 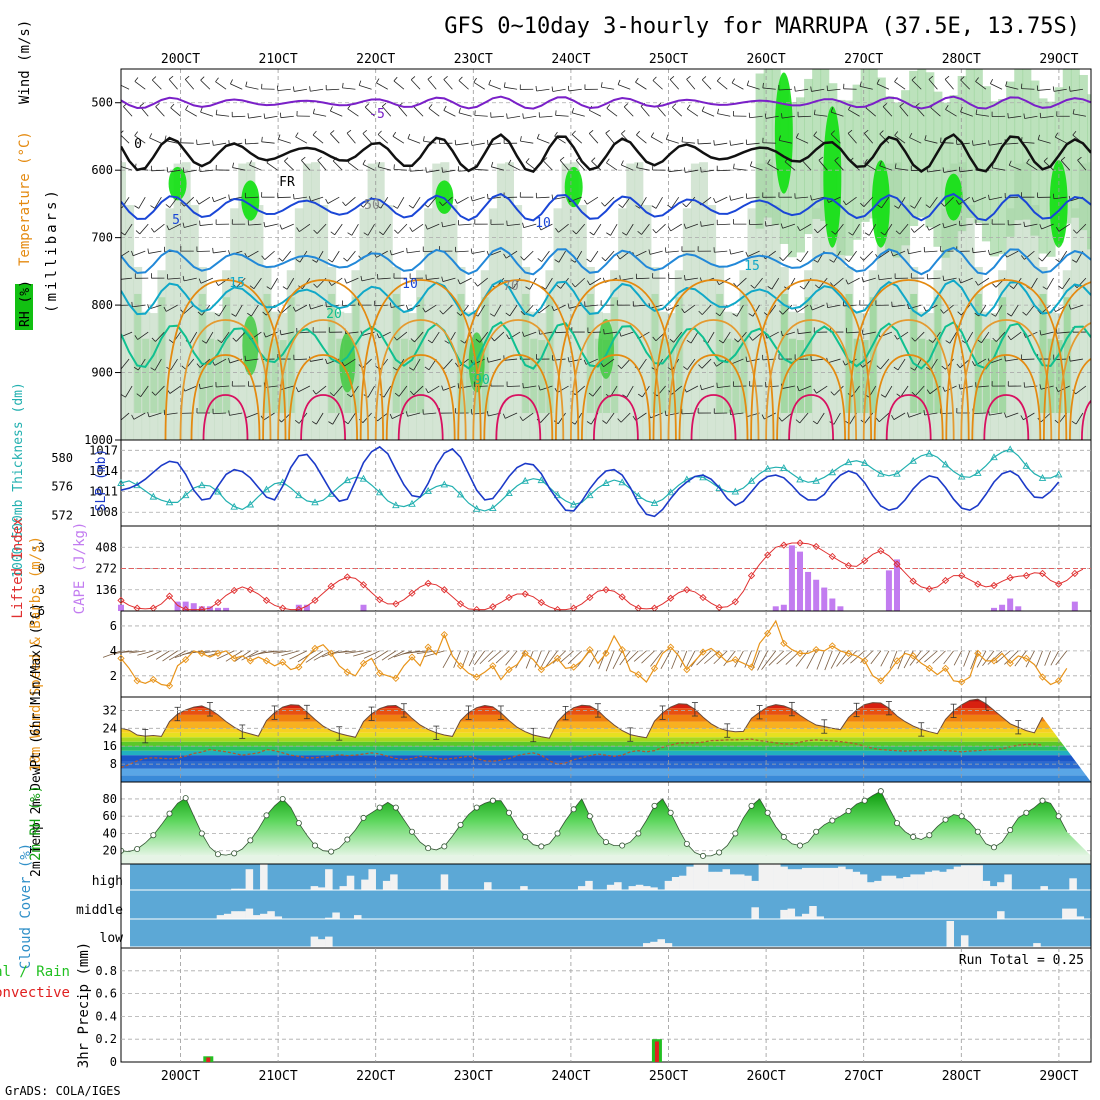 I want to click on contour-warm, so click(x=1086, y=419).